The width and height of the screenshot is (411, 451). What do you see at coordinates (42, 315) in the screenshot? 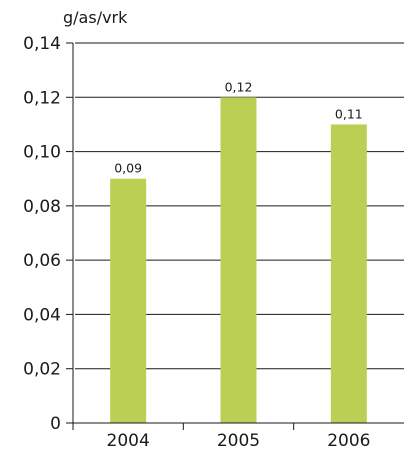
I see `y-tick-label: 0,04` at bounding box center [42, 315].